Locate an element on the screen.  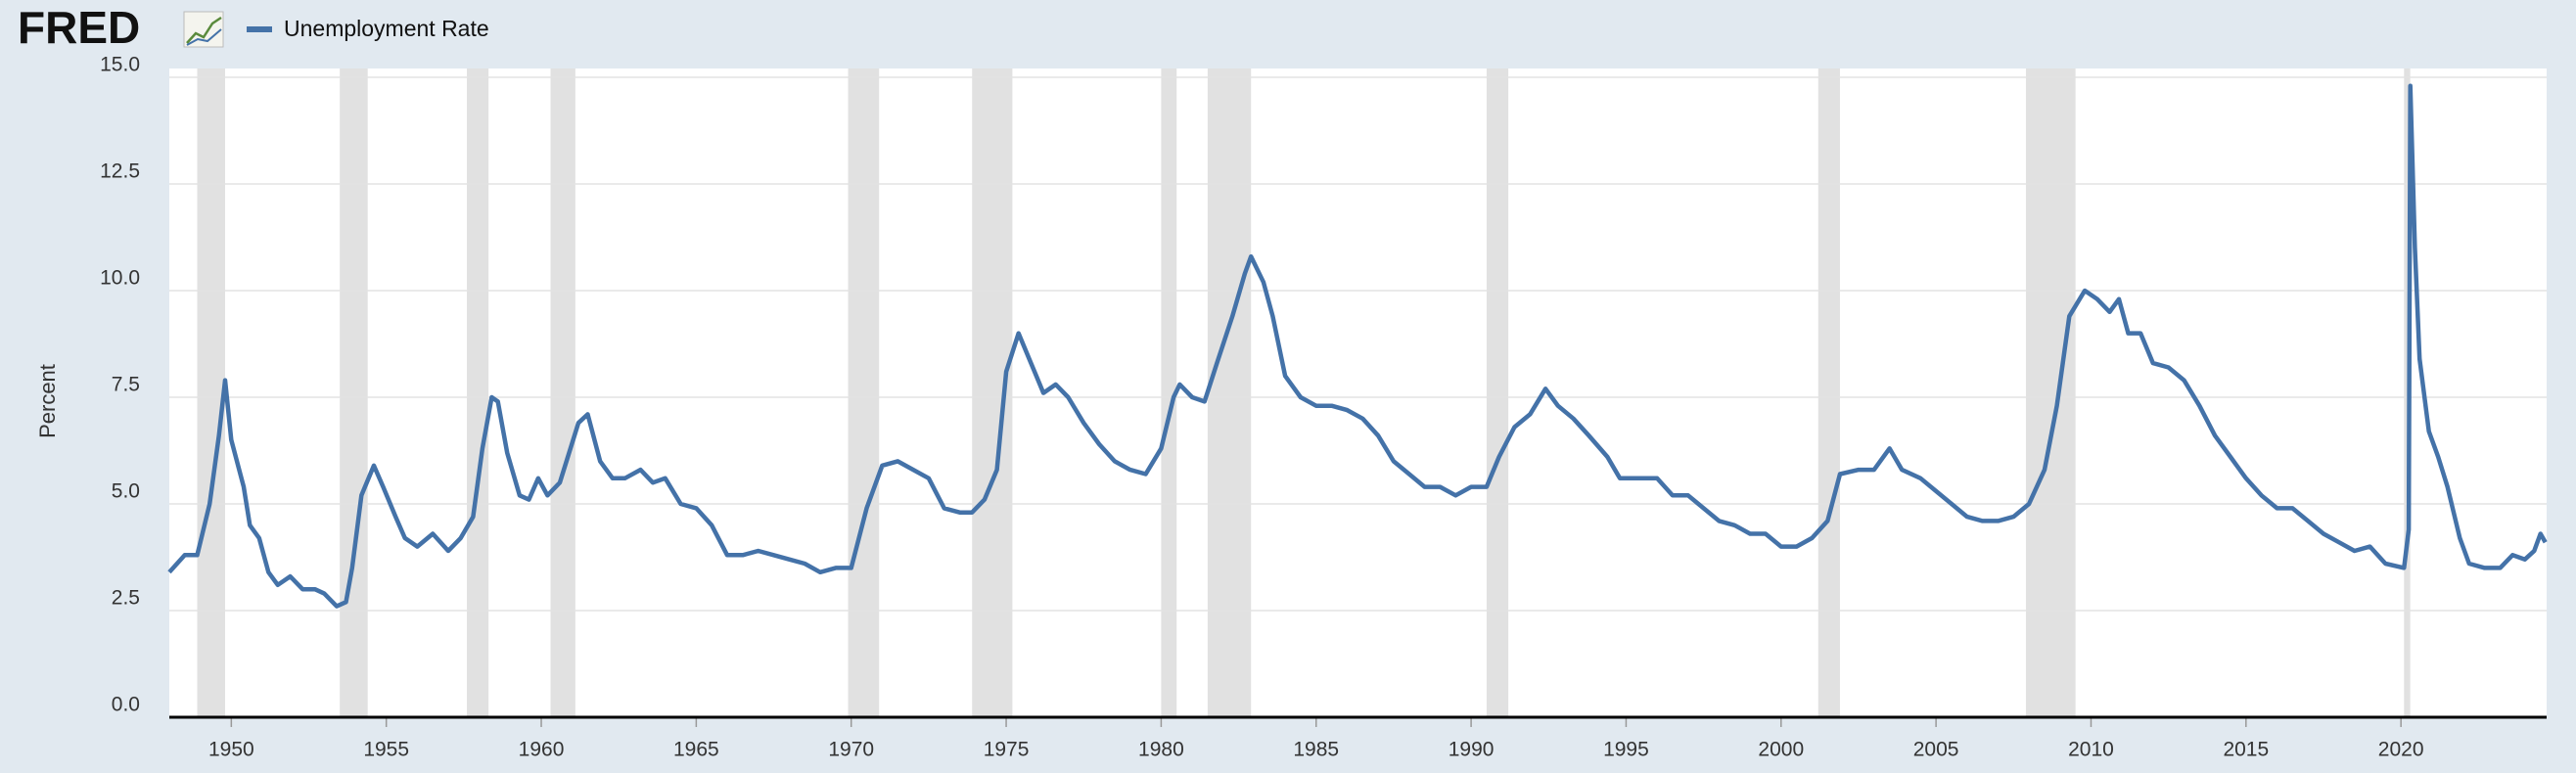
x-tick-label: 1950 is located at coordinates (231, 750).